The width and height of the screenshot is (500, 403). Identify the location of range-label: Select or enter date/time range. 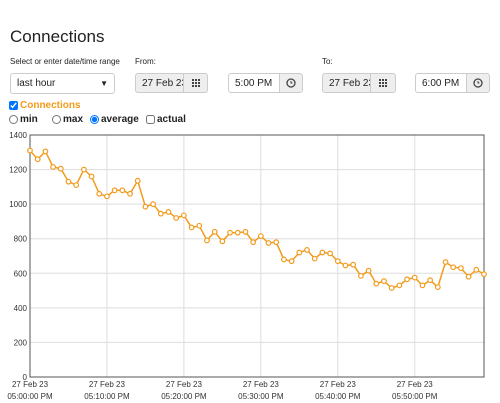
(65, 61).